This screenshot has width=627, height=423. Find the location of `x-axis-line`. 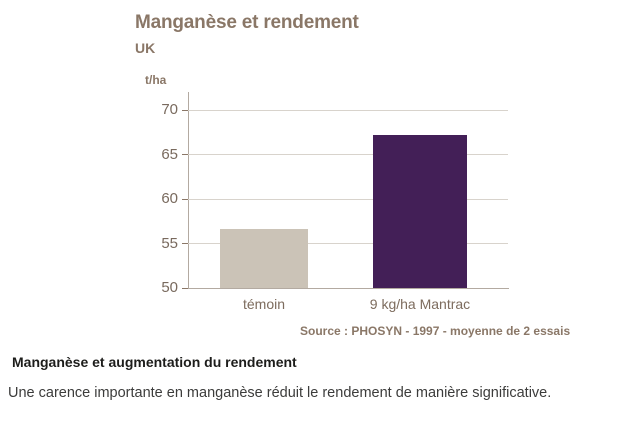

x-axis-line is located at coordinates (345, 288).